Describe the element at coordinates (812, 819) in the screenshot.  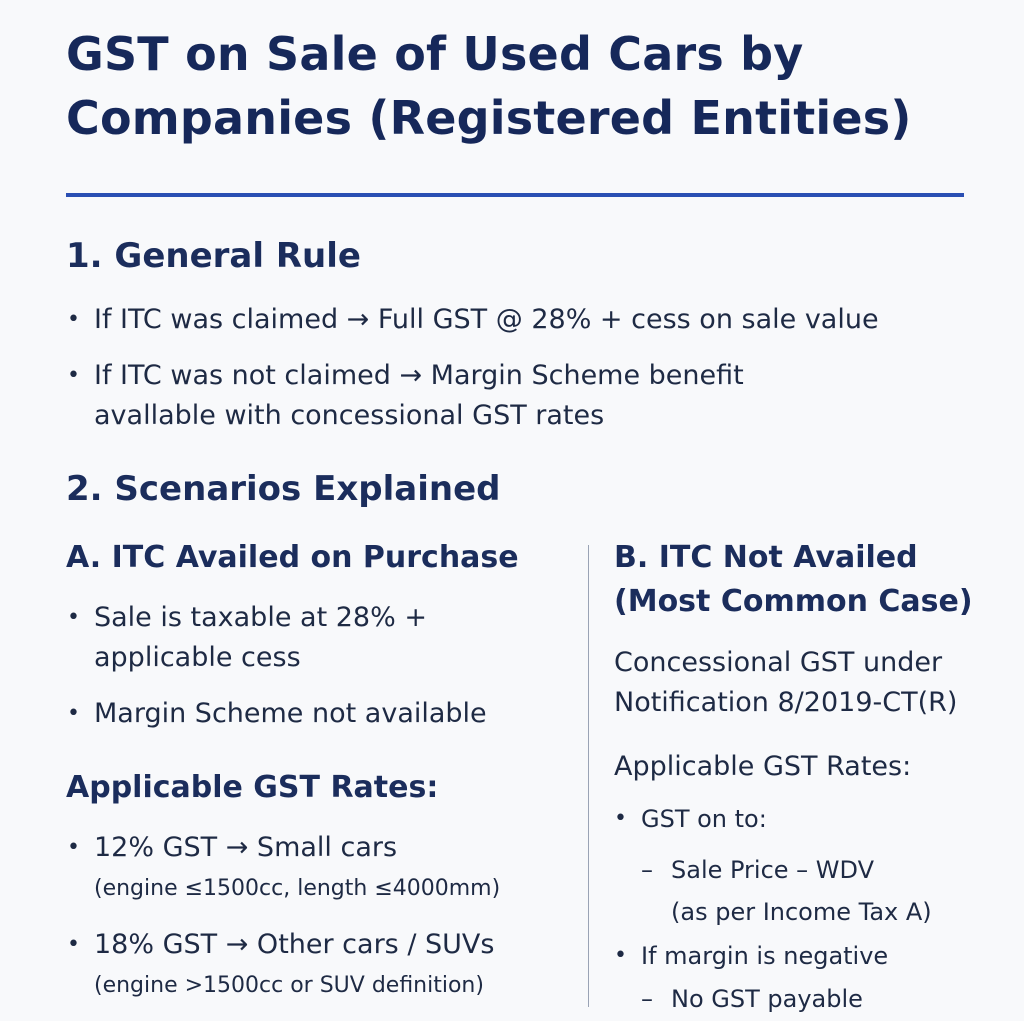
I see `col-b-bullet-gst-on: GST on to:` at that location.